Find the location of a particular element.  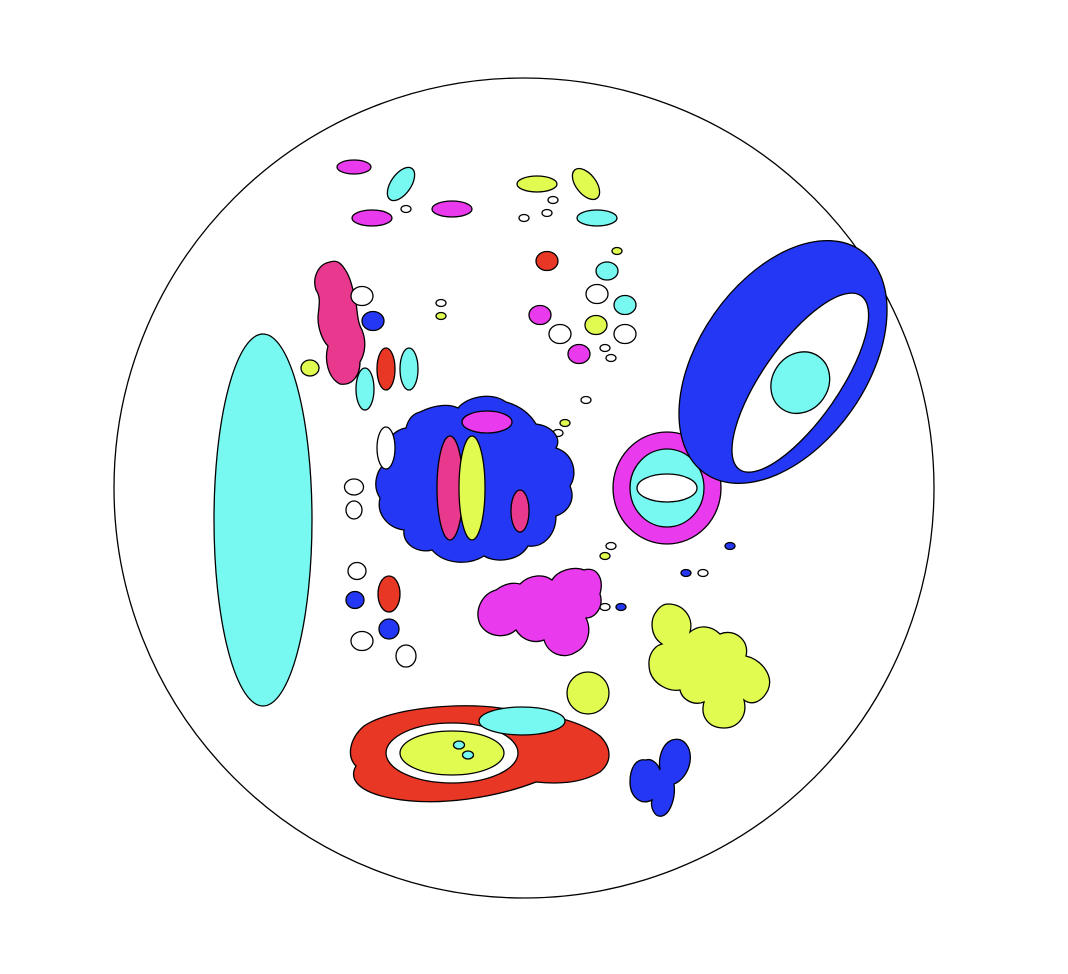

top-center-organelle-group is located at coordinates (567, 197).